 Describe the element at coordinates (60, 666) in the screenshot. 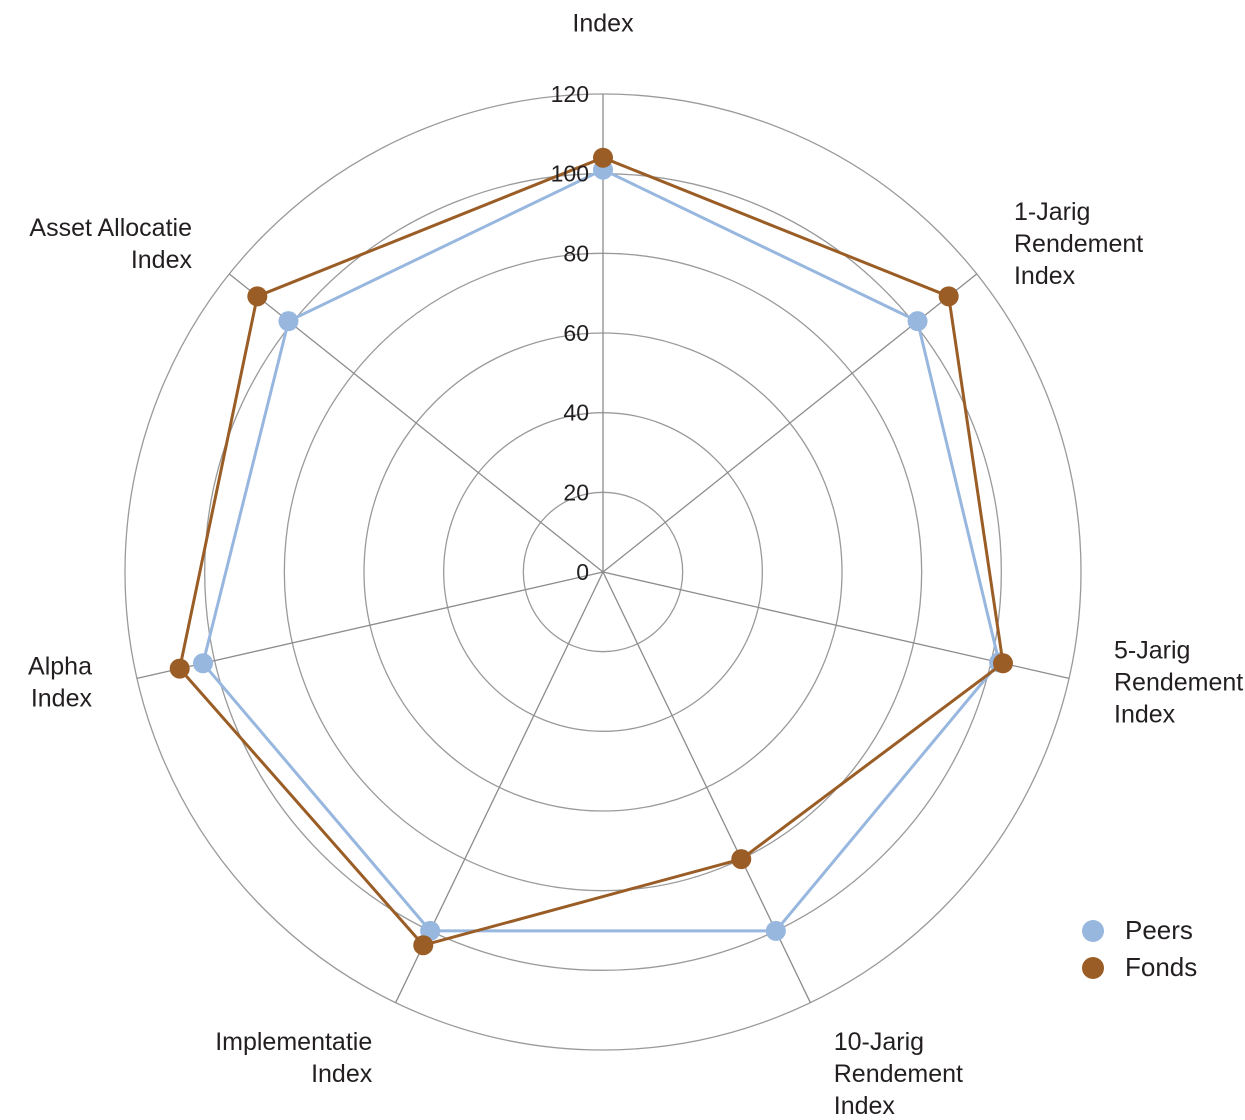

I see `axis-label-line: Alpha` at that location.